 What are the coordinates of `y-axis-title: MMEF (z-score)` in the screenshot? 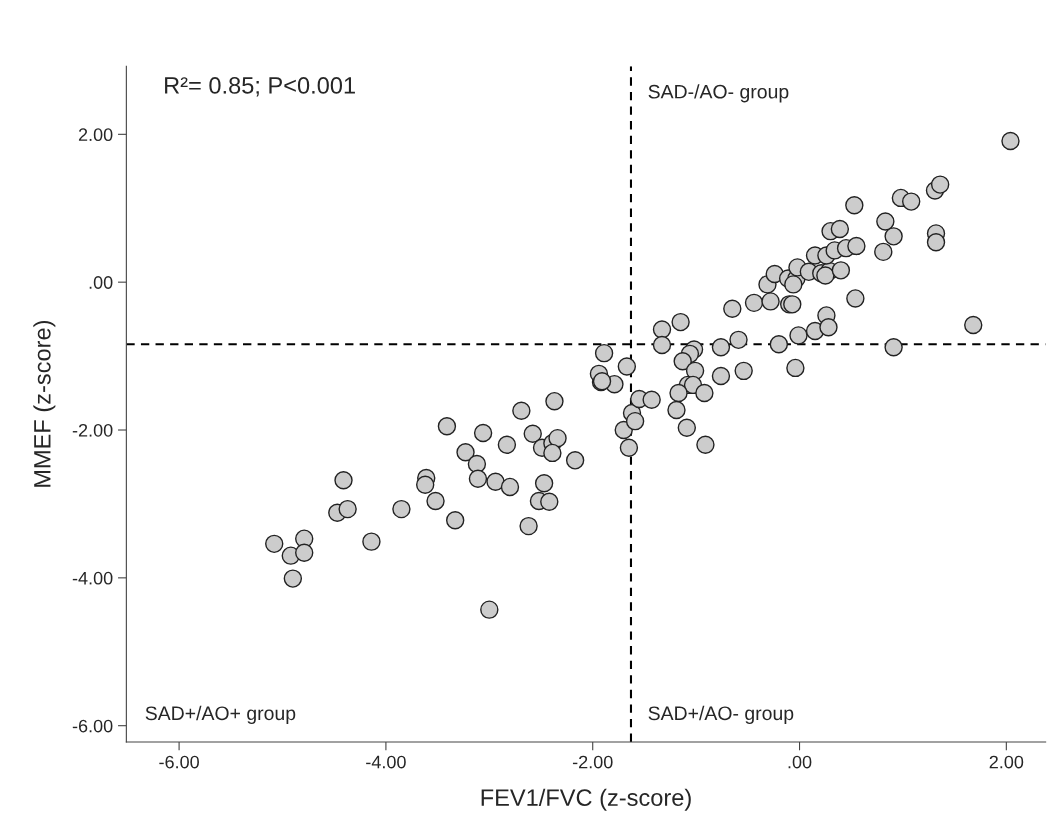 It's located at (44, 404).